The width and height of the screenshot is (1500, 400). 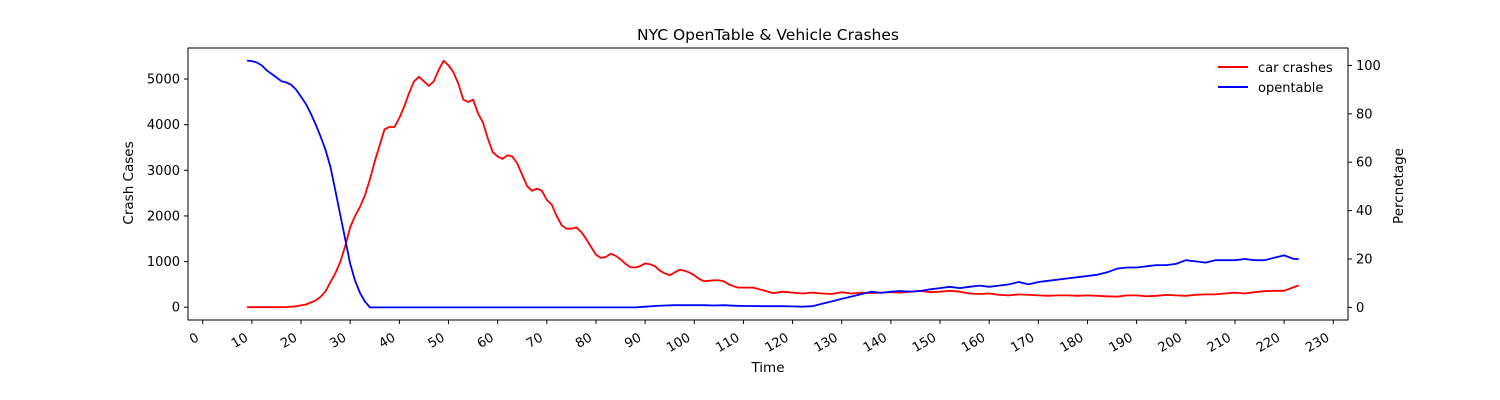 What do you see at coordinates (1360, 308) in the screenshot?
I see `right-y-tick-label: 0` at bounding box center [1360, 308].